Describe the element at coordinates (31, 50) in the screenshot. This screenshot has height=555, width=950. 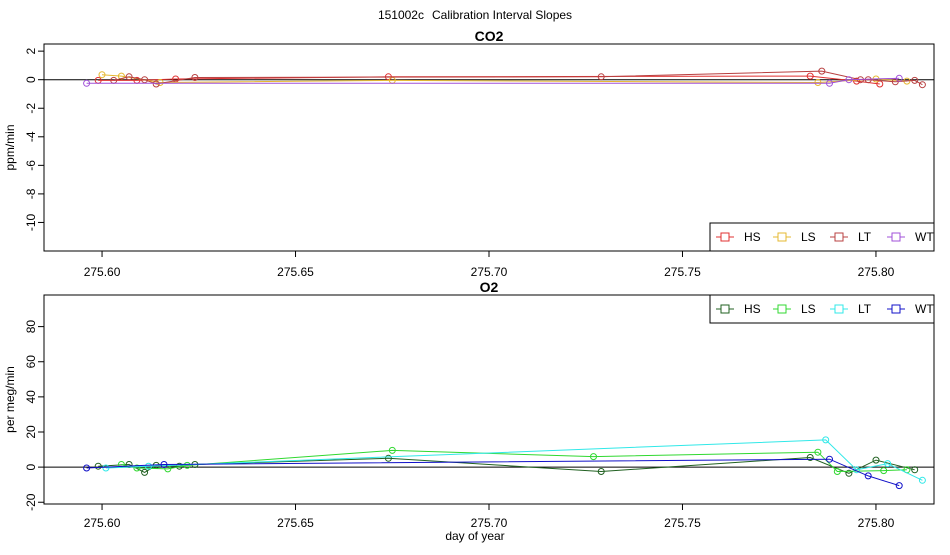
I see `y-tick-label: 2` at that location.